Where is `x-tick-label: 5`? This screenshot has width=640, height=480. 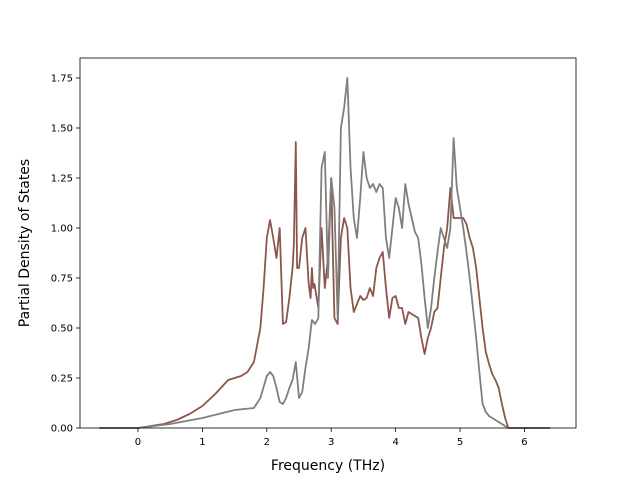 x-tick-label: 5 is located at coordinates (460, 442).